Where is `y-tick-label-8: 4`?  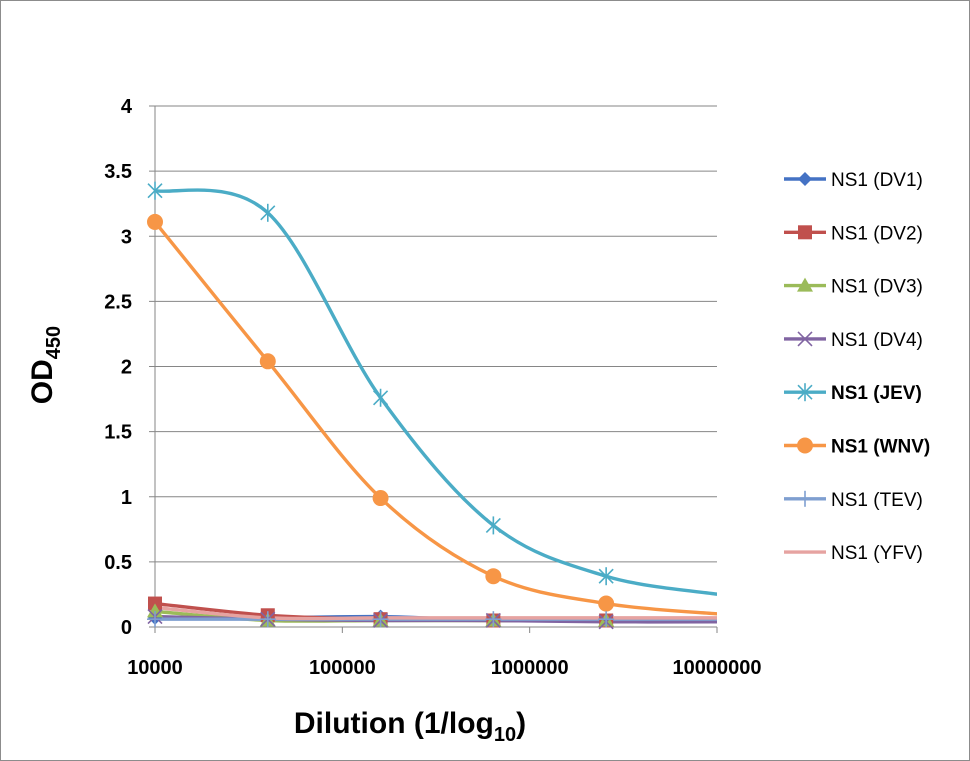 y-tick-label-8: 4 is located at coordinates (127, 107).